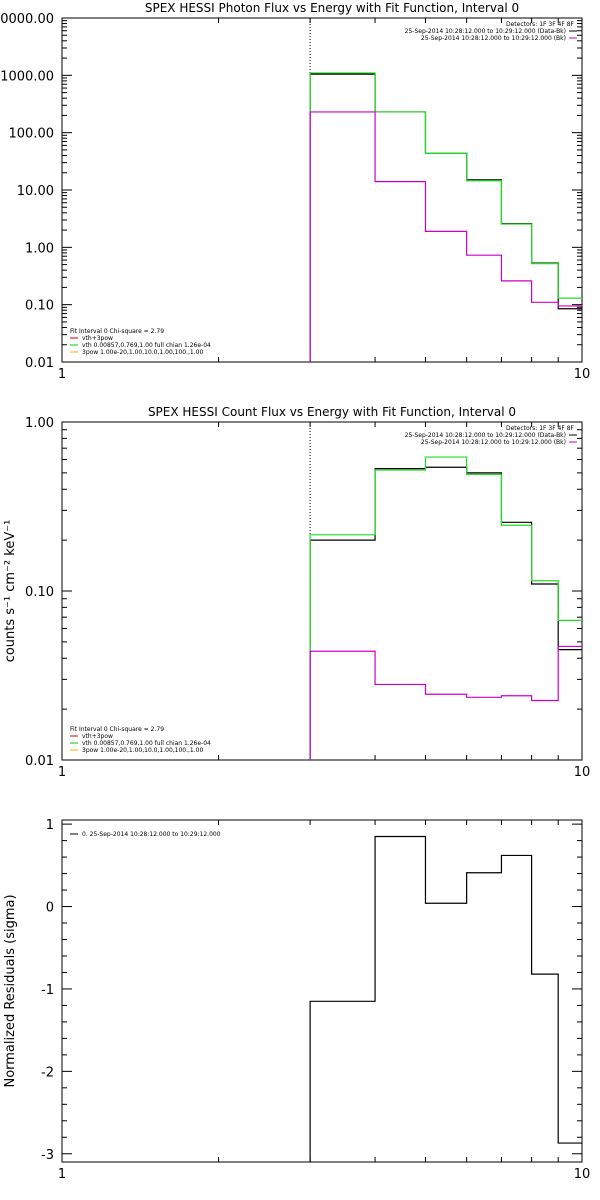 This screenshot has height=1200, width=600. What do you see at coordinates (47, 1155) in the screenshot?
I see `y-tick-label: -3` at bounding box center [47, 1155].